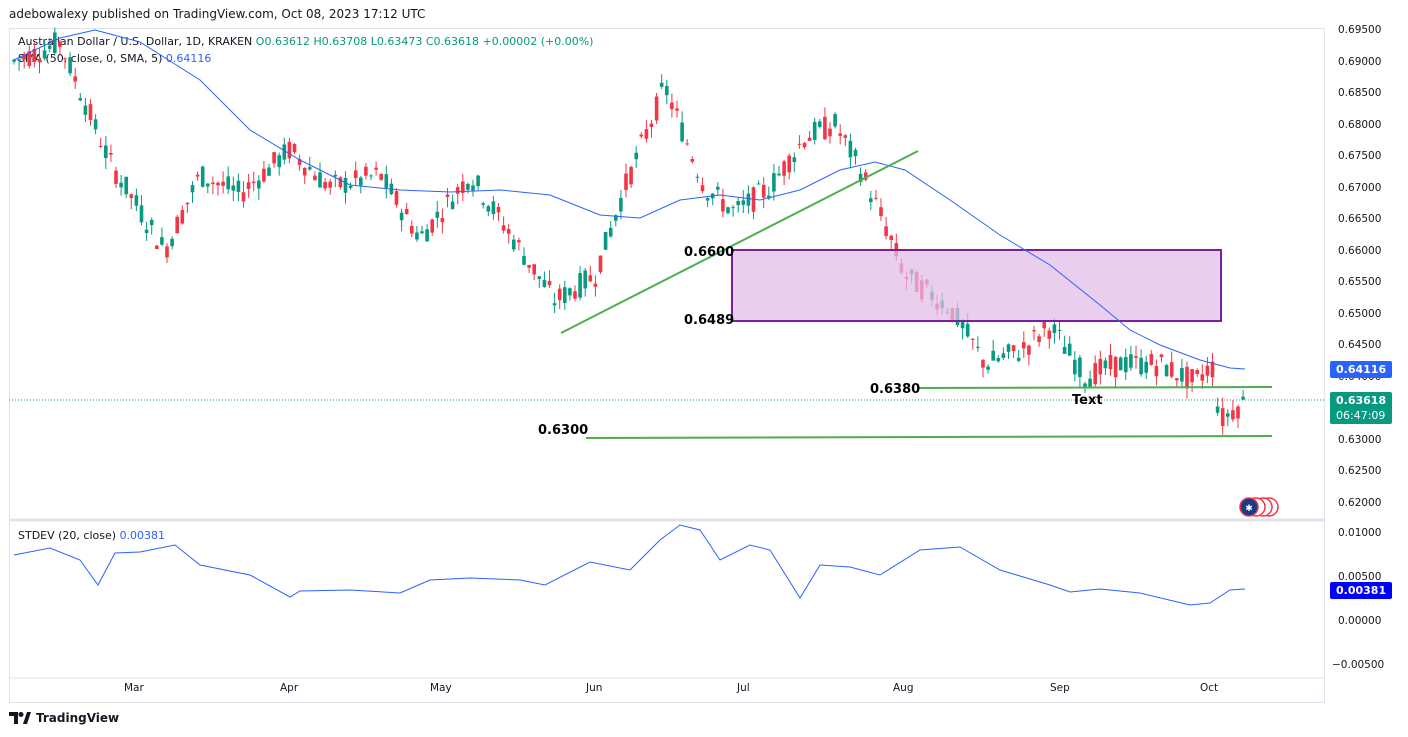 Image resolution: width=1408 pixels, height=737 pixels. I want to click on label-level-6300: 0.6300, so click(563, 430).